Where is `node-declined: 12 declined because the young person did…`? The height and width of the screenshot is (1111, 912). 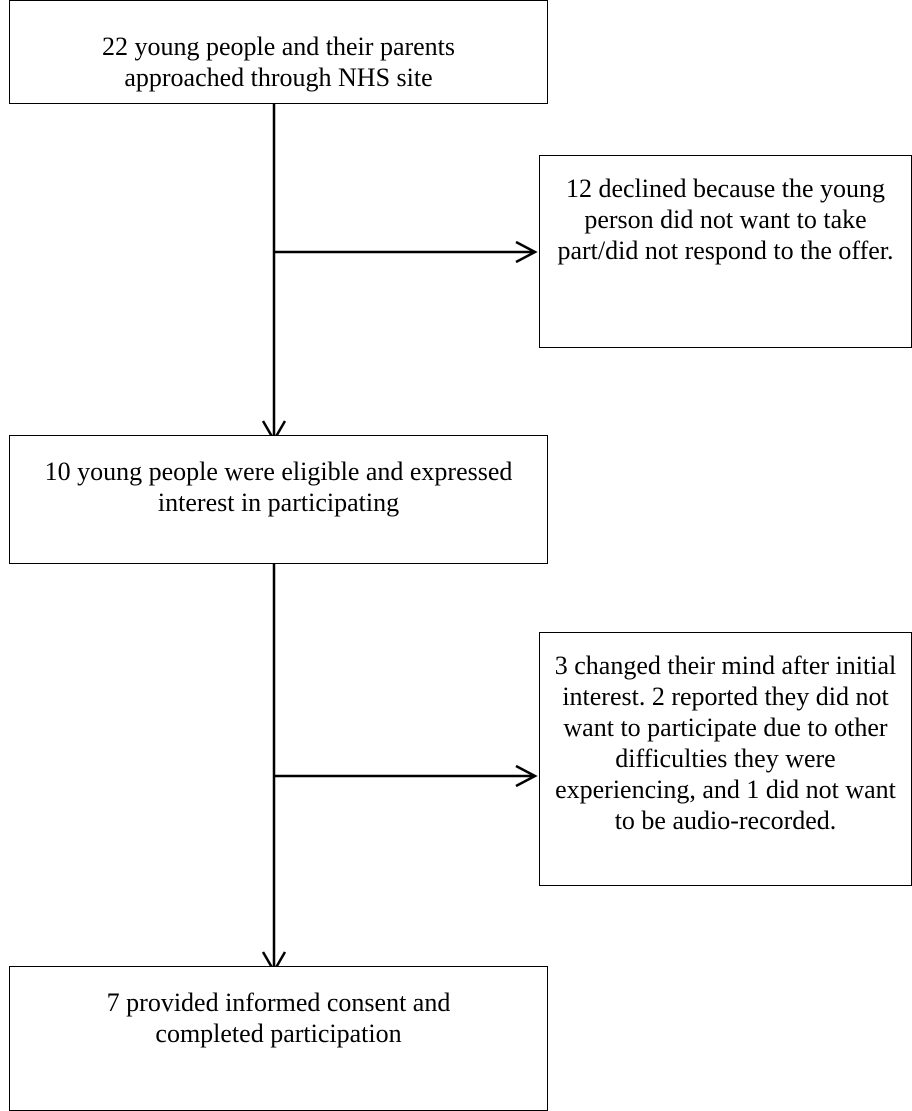
node-declined: 12 declined because the young person did… is located at coordinates (725, 251).